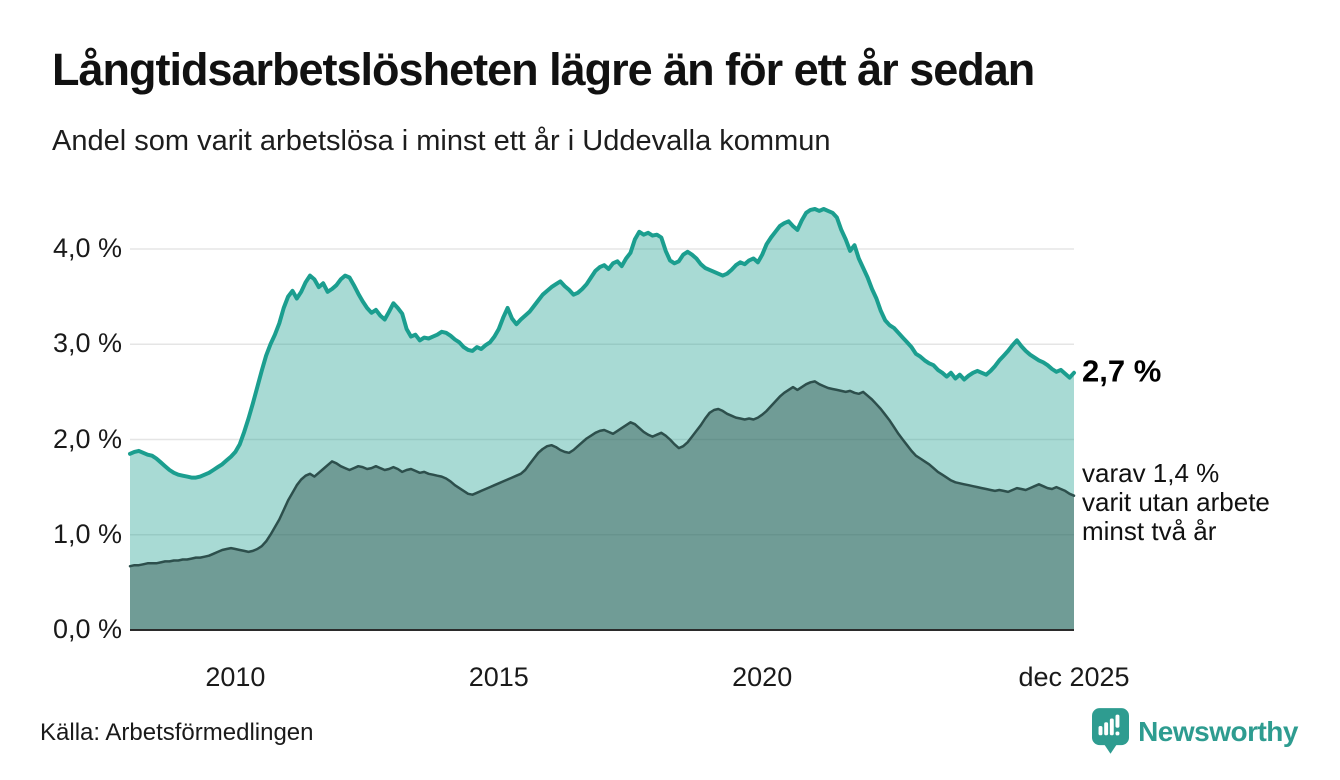 The width and height of the screenshot is (1340, 780). What do you see at coordinates (87, 247) in the screenshot?
I see `y-tick-label: 4,0 %` at bounding box center [87, 247].